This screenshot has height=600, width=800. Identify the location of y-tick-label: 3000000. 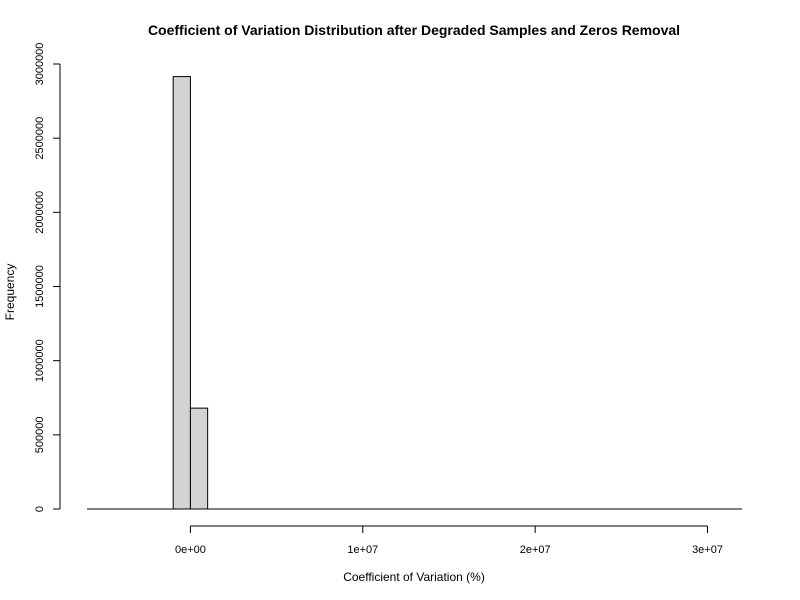
(40, 64).